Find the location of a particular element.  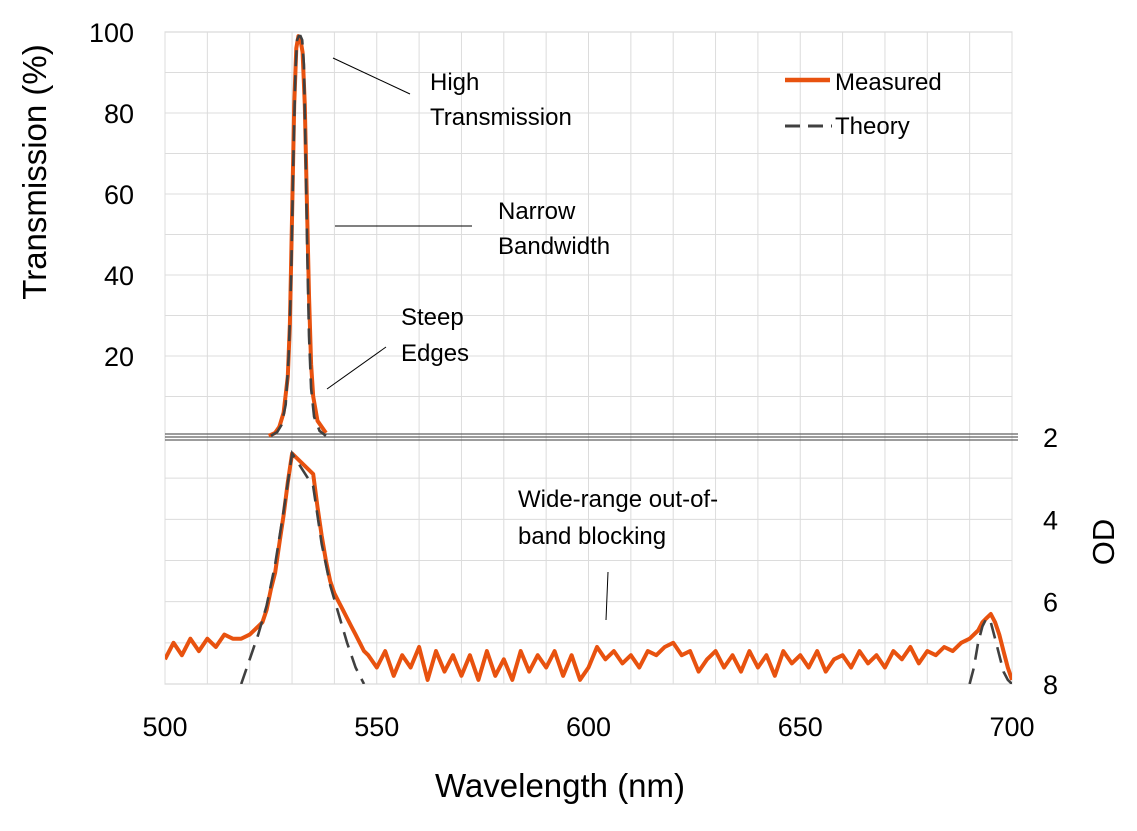

legend-label-measured: Measured is located at coordinates (888, 82).